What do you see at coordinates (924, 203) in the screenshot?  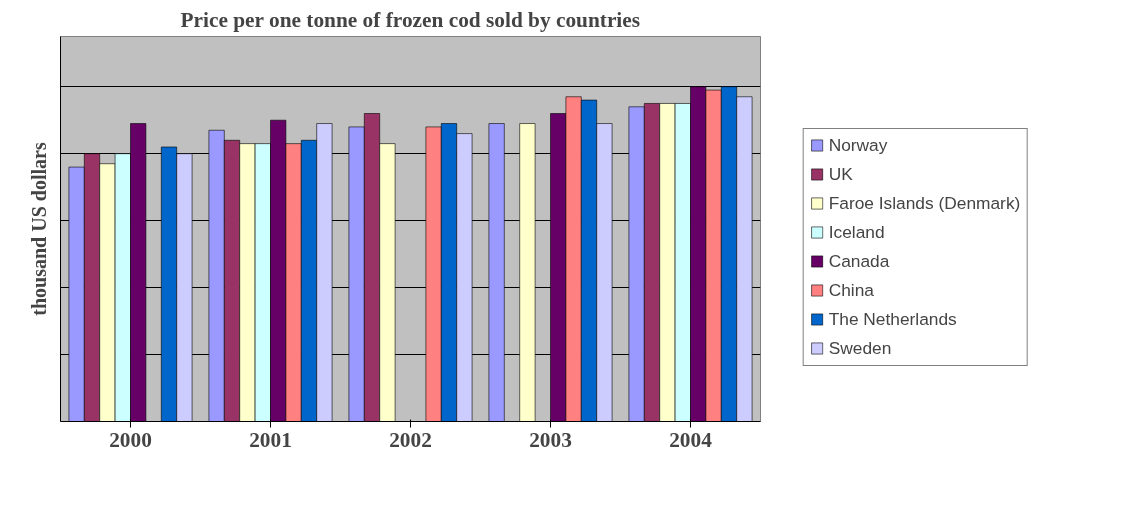 I see `legend-label: Faroe Islands (Denmark)` at bounding box center [924, 203].